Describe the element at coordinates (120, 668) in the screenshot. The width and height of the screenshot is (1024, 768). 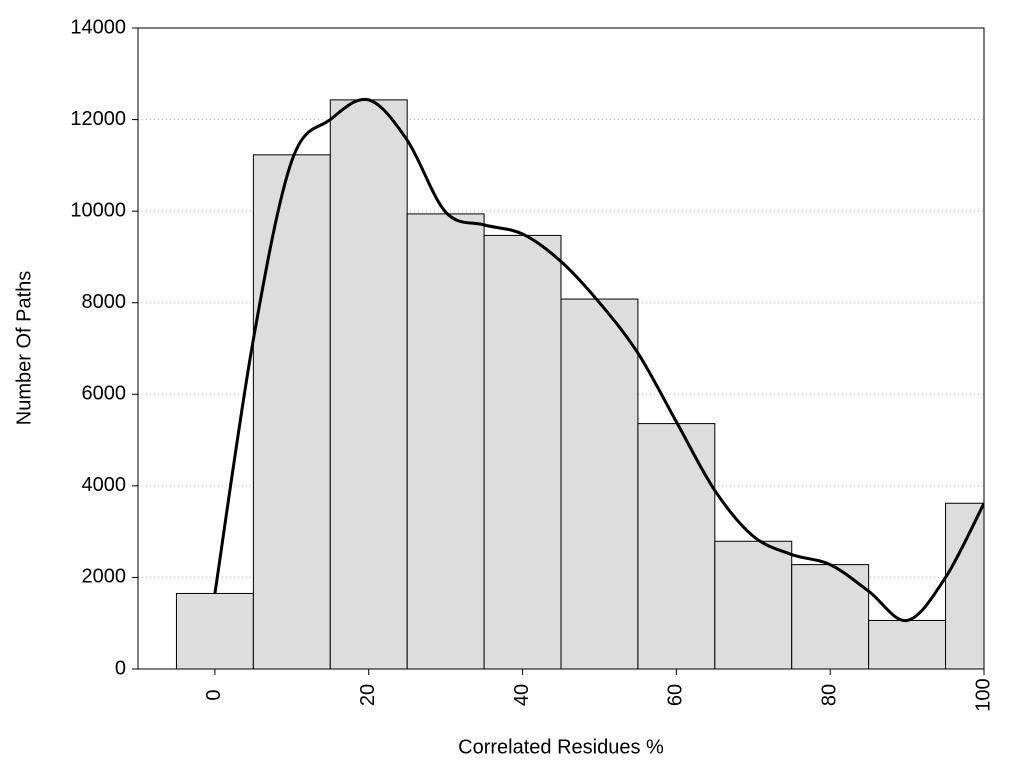
I see `y-tick-label: 0` at that location.